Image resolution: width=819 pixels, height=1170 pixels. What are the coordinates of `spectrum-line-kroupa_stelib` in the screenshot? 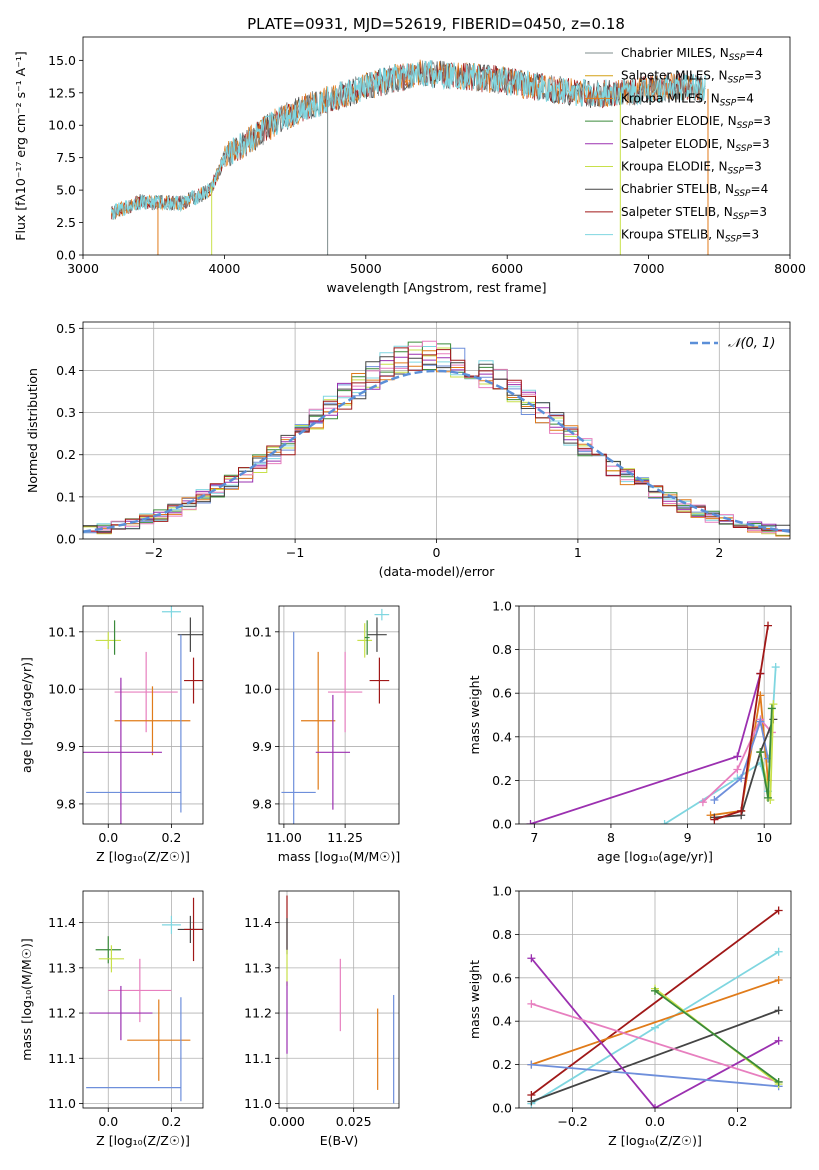 It's located at (408, 140).